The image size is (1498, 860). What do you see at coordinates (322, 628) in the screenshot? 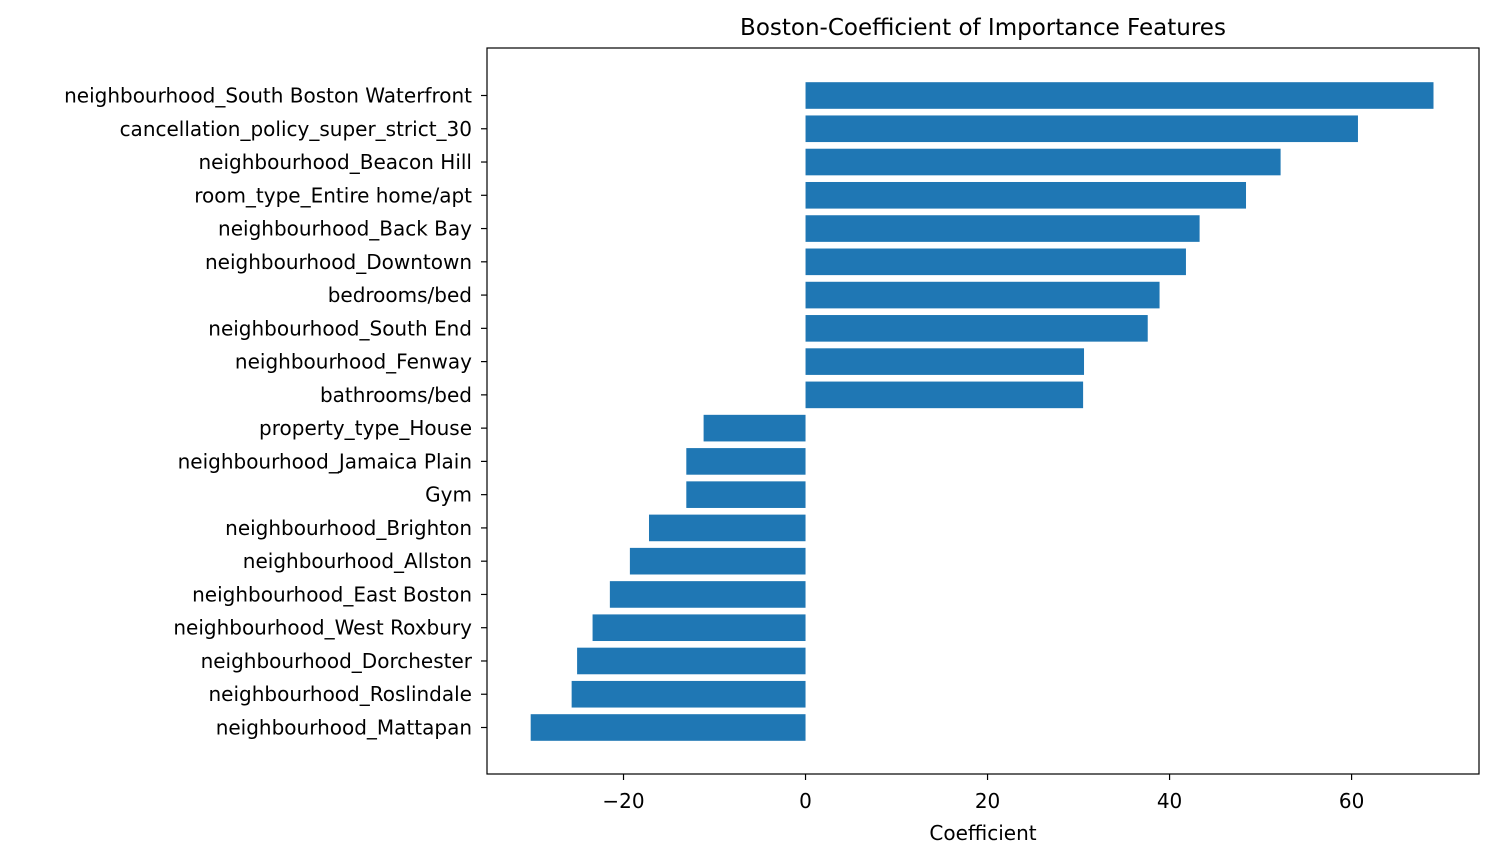
I see `y-tick-label-16: neighbourhood_West Roxbury` at bounding box center [322, 628].